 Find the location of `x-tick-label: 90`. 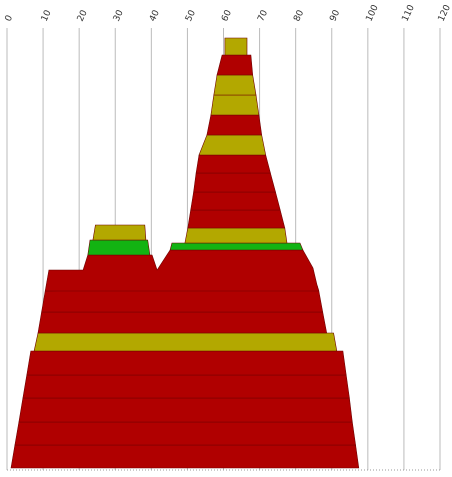

x-tick-label: 90 is located at coordinates (335, 15).